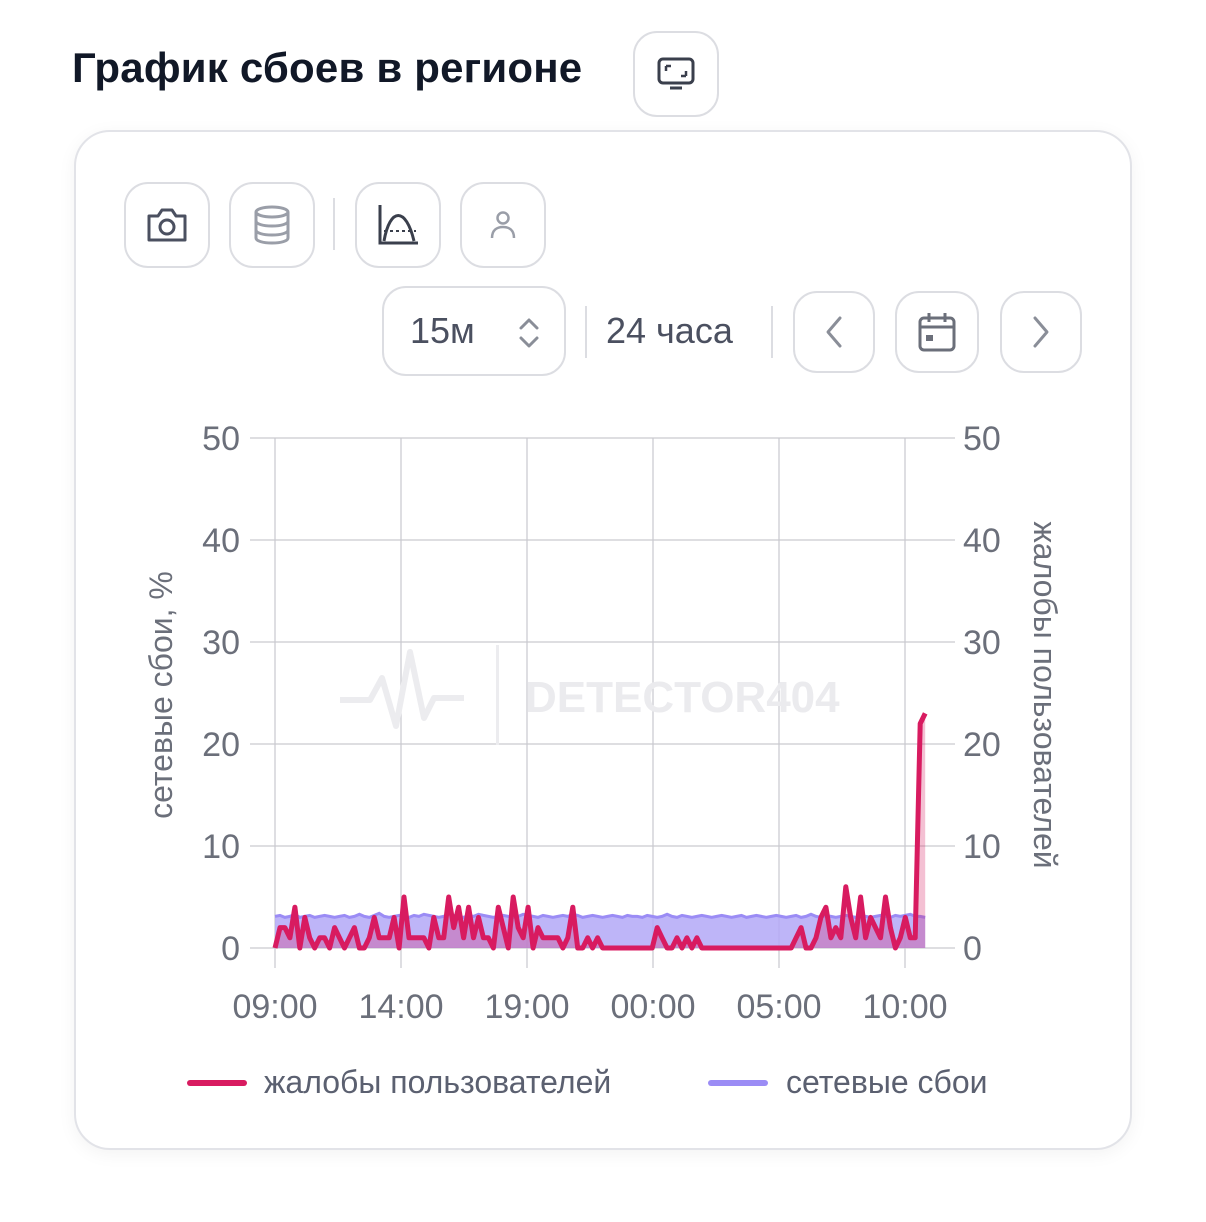 This screenshot has width=1206, height=1222. Describe the element at coordinates (221, 643) in the screenshot. I see `y-tick-left-label: 30` at that location.